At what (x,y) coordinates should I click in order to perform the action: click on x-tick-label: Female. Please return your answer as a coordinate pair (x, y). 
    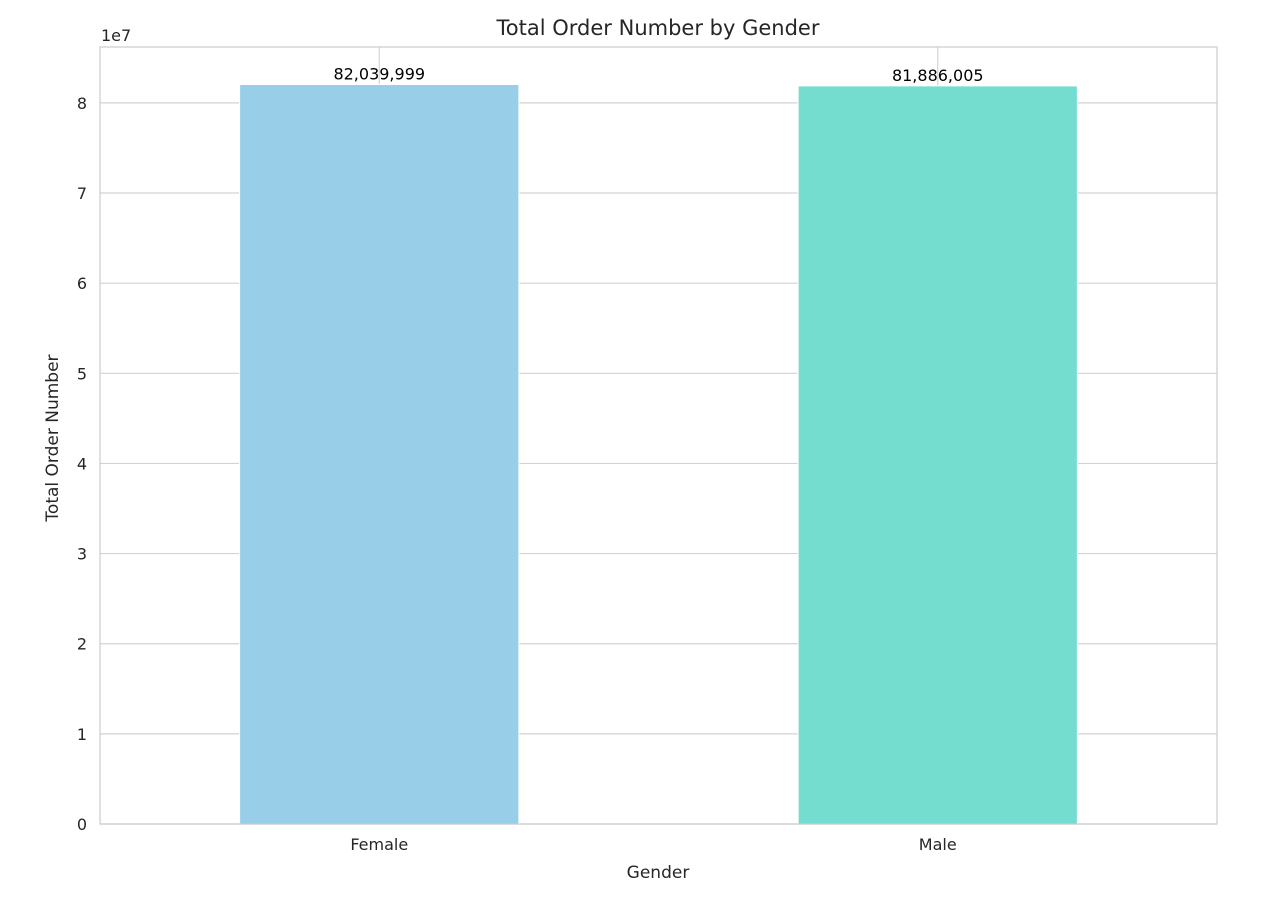
    Looking at the image, I should click on (379, 844).